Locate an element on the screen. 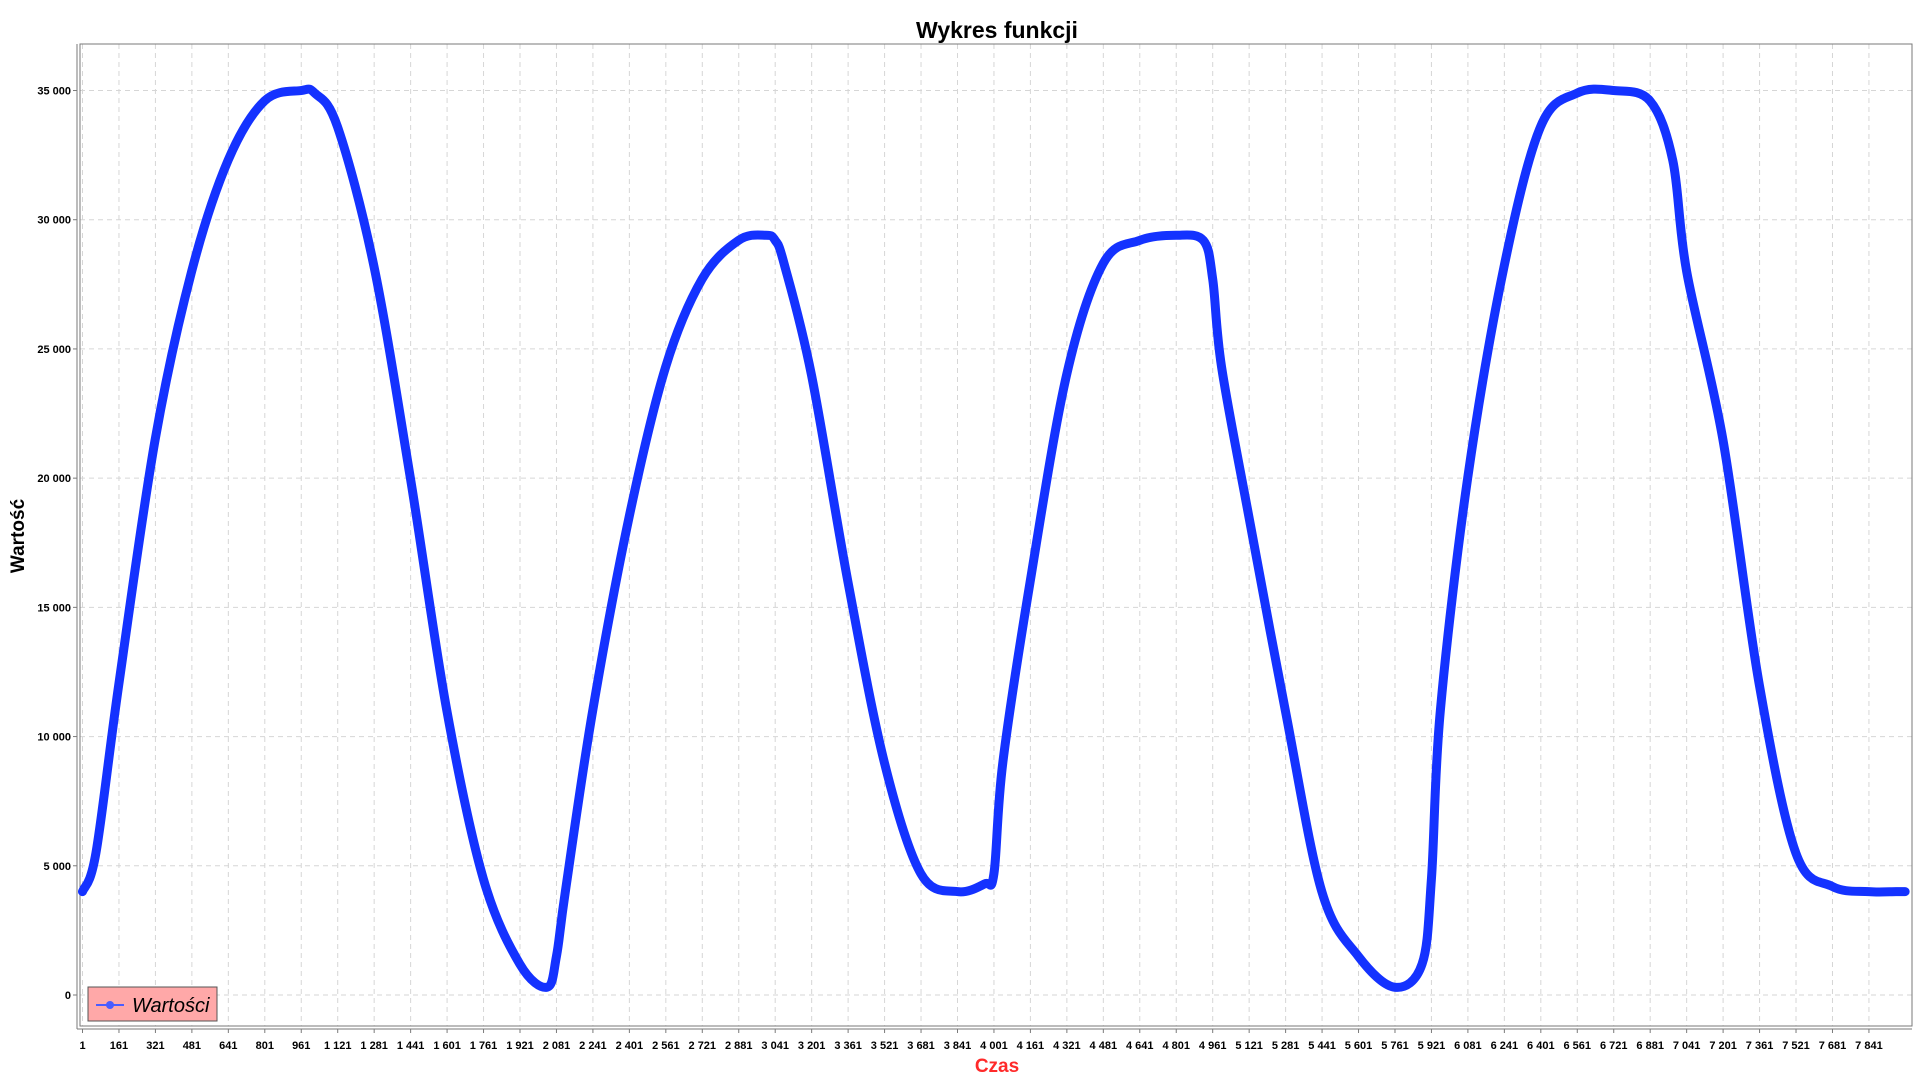 This screenshot has width=1920, height=1085. x-tick-label: 2 401 is located at coordinates (630, 1046).